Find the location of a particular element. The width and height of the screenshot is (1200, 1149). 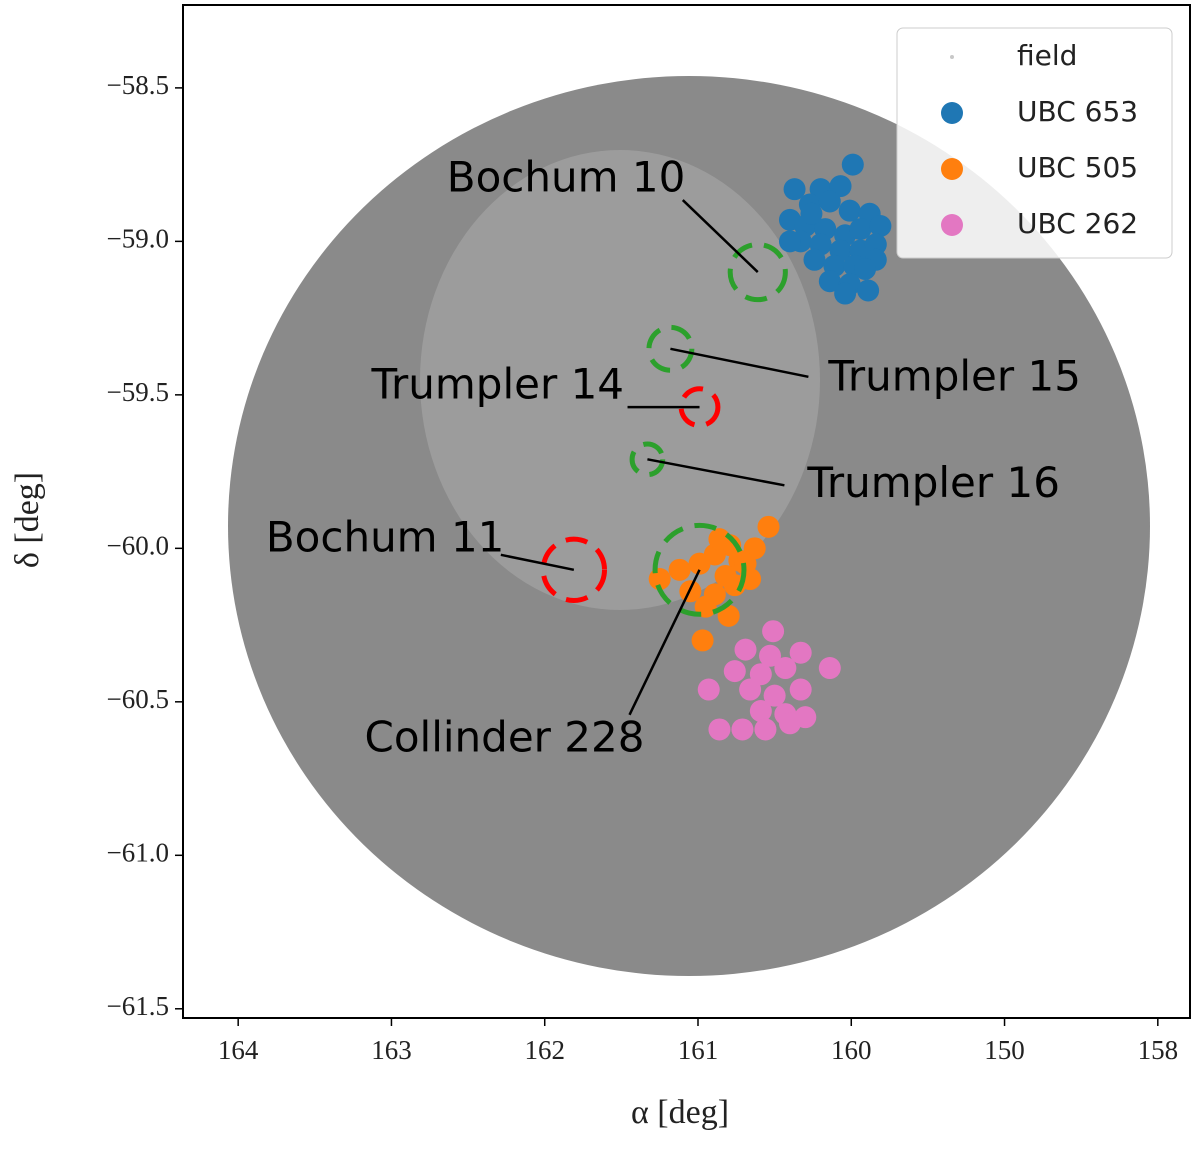

x-tick-label: 150 is located at coordinates (1004, 1050).